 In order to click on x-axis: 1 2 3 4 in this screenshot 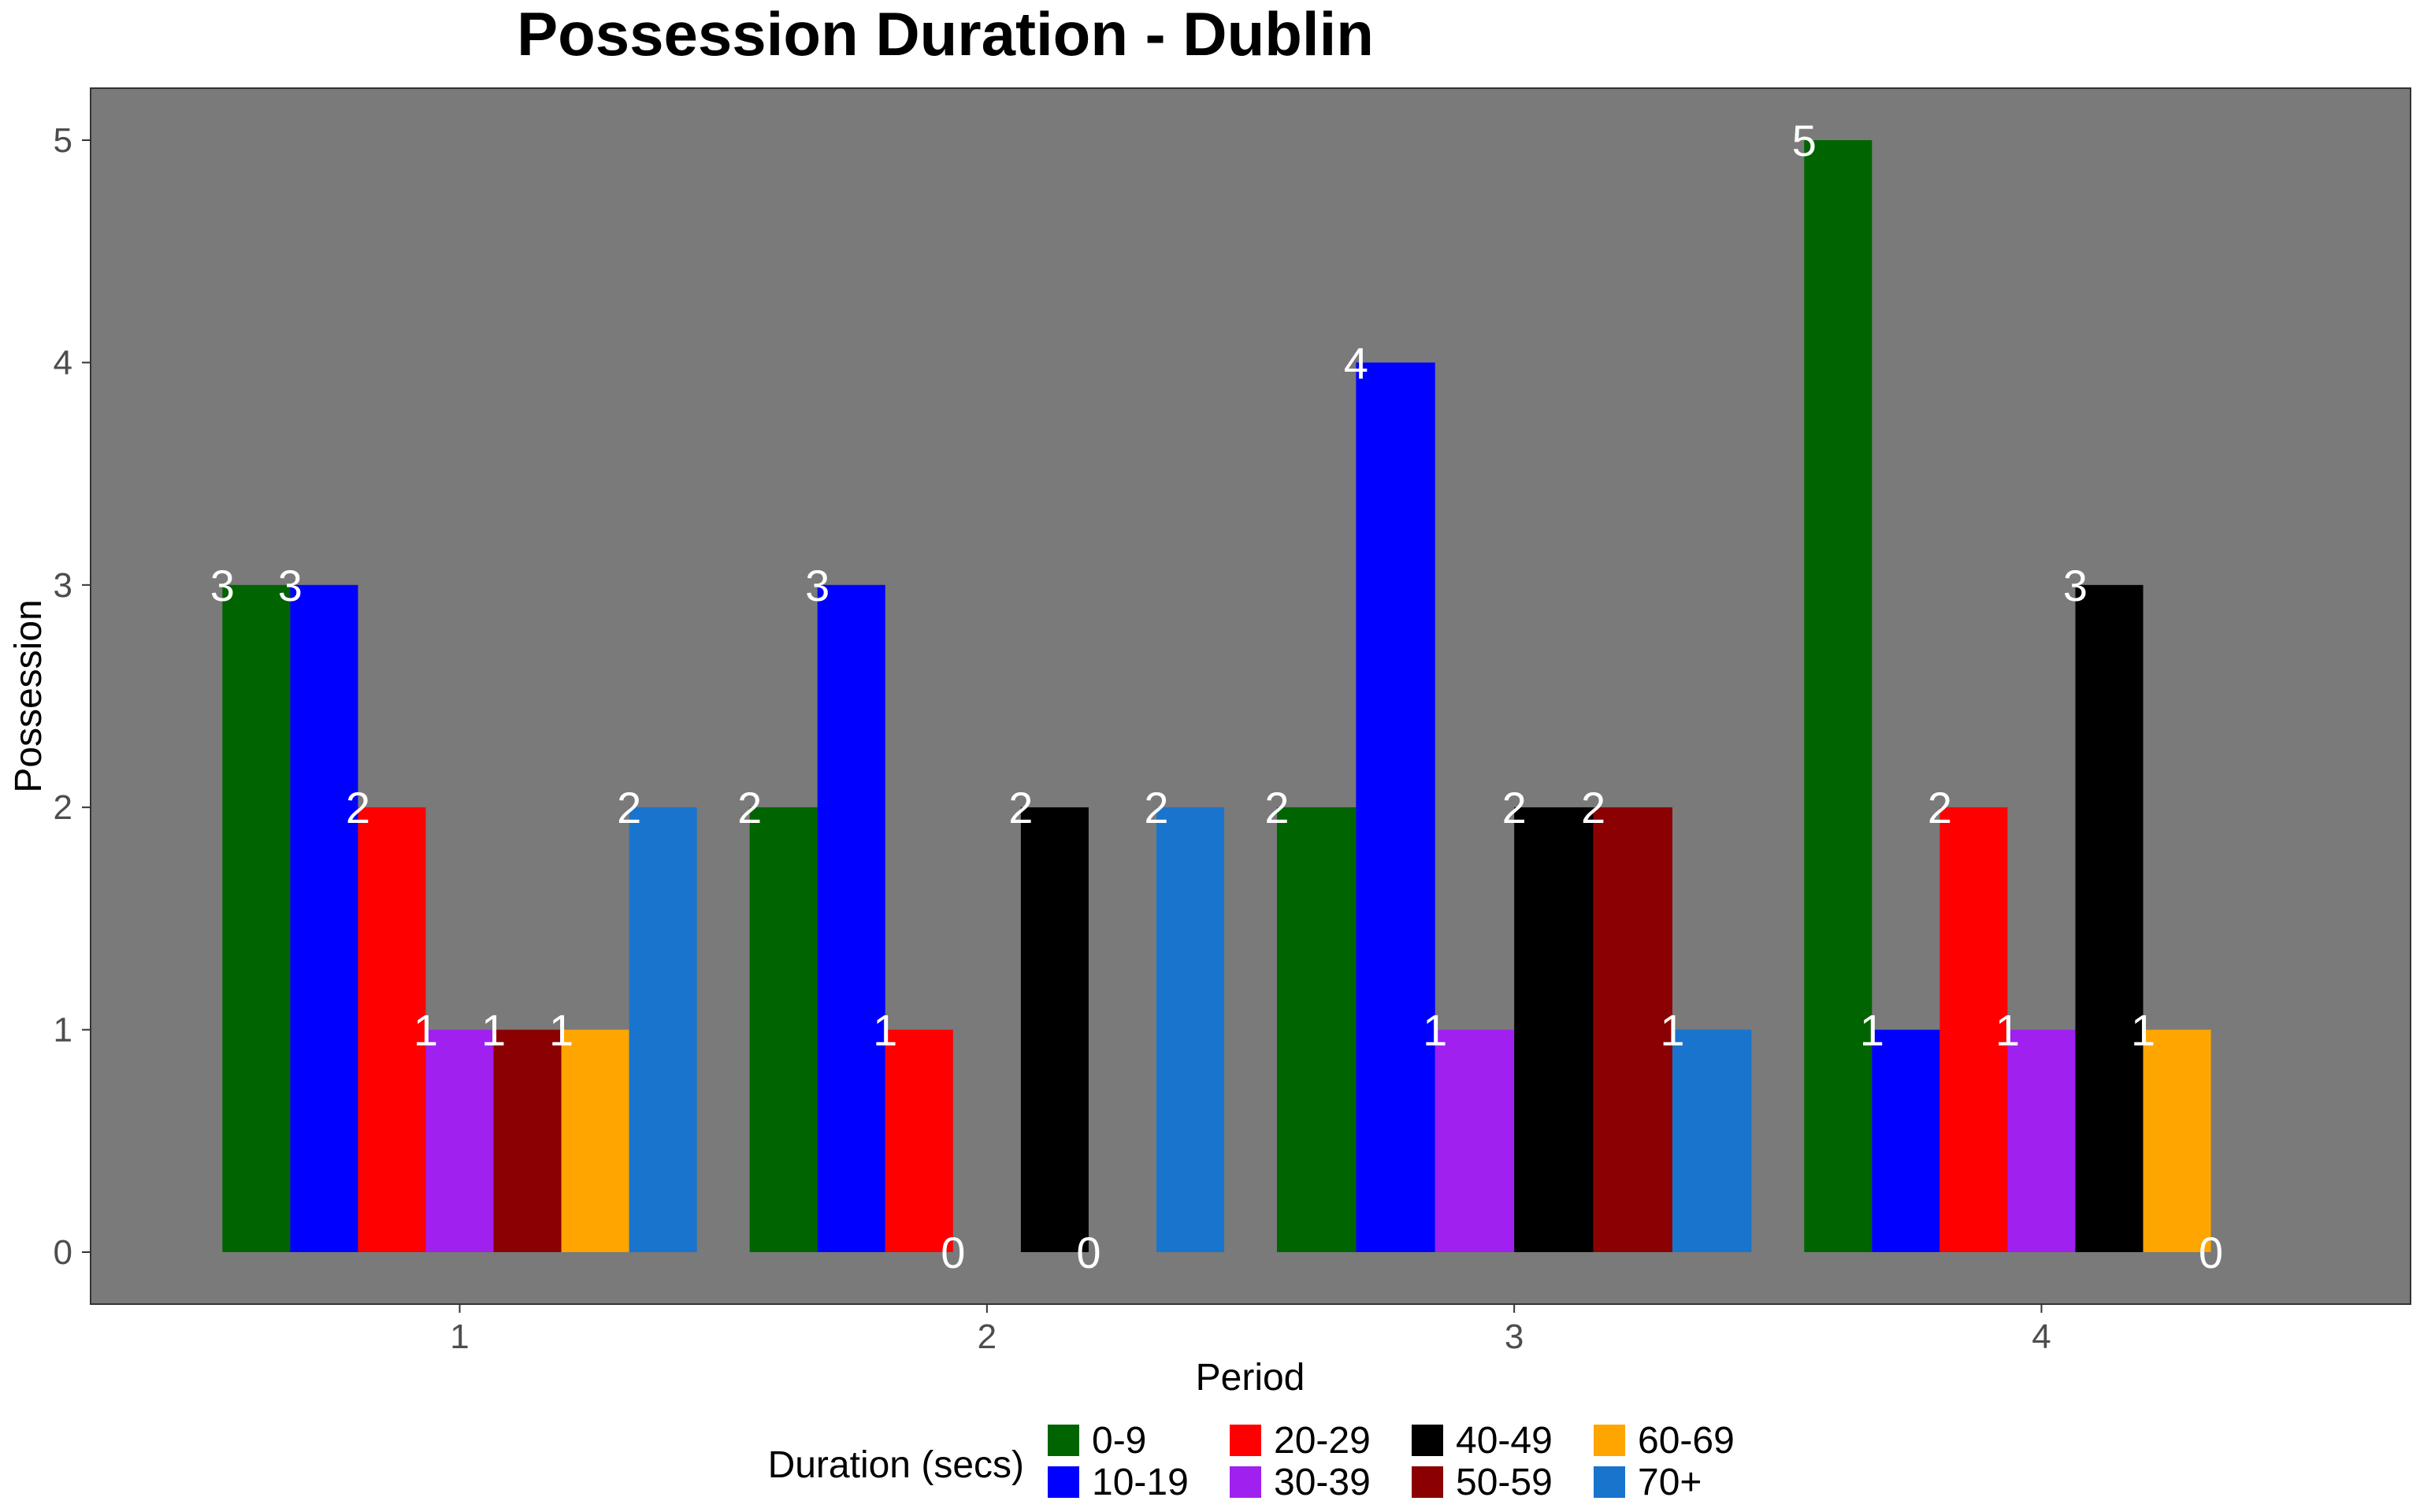, I will do `click(1250, 1330)`.